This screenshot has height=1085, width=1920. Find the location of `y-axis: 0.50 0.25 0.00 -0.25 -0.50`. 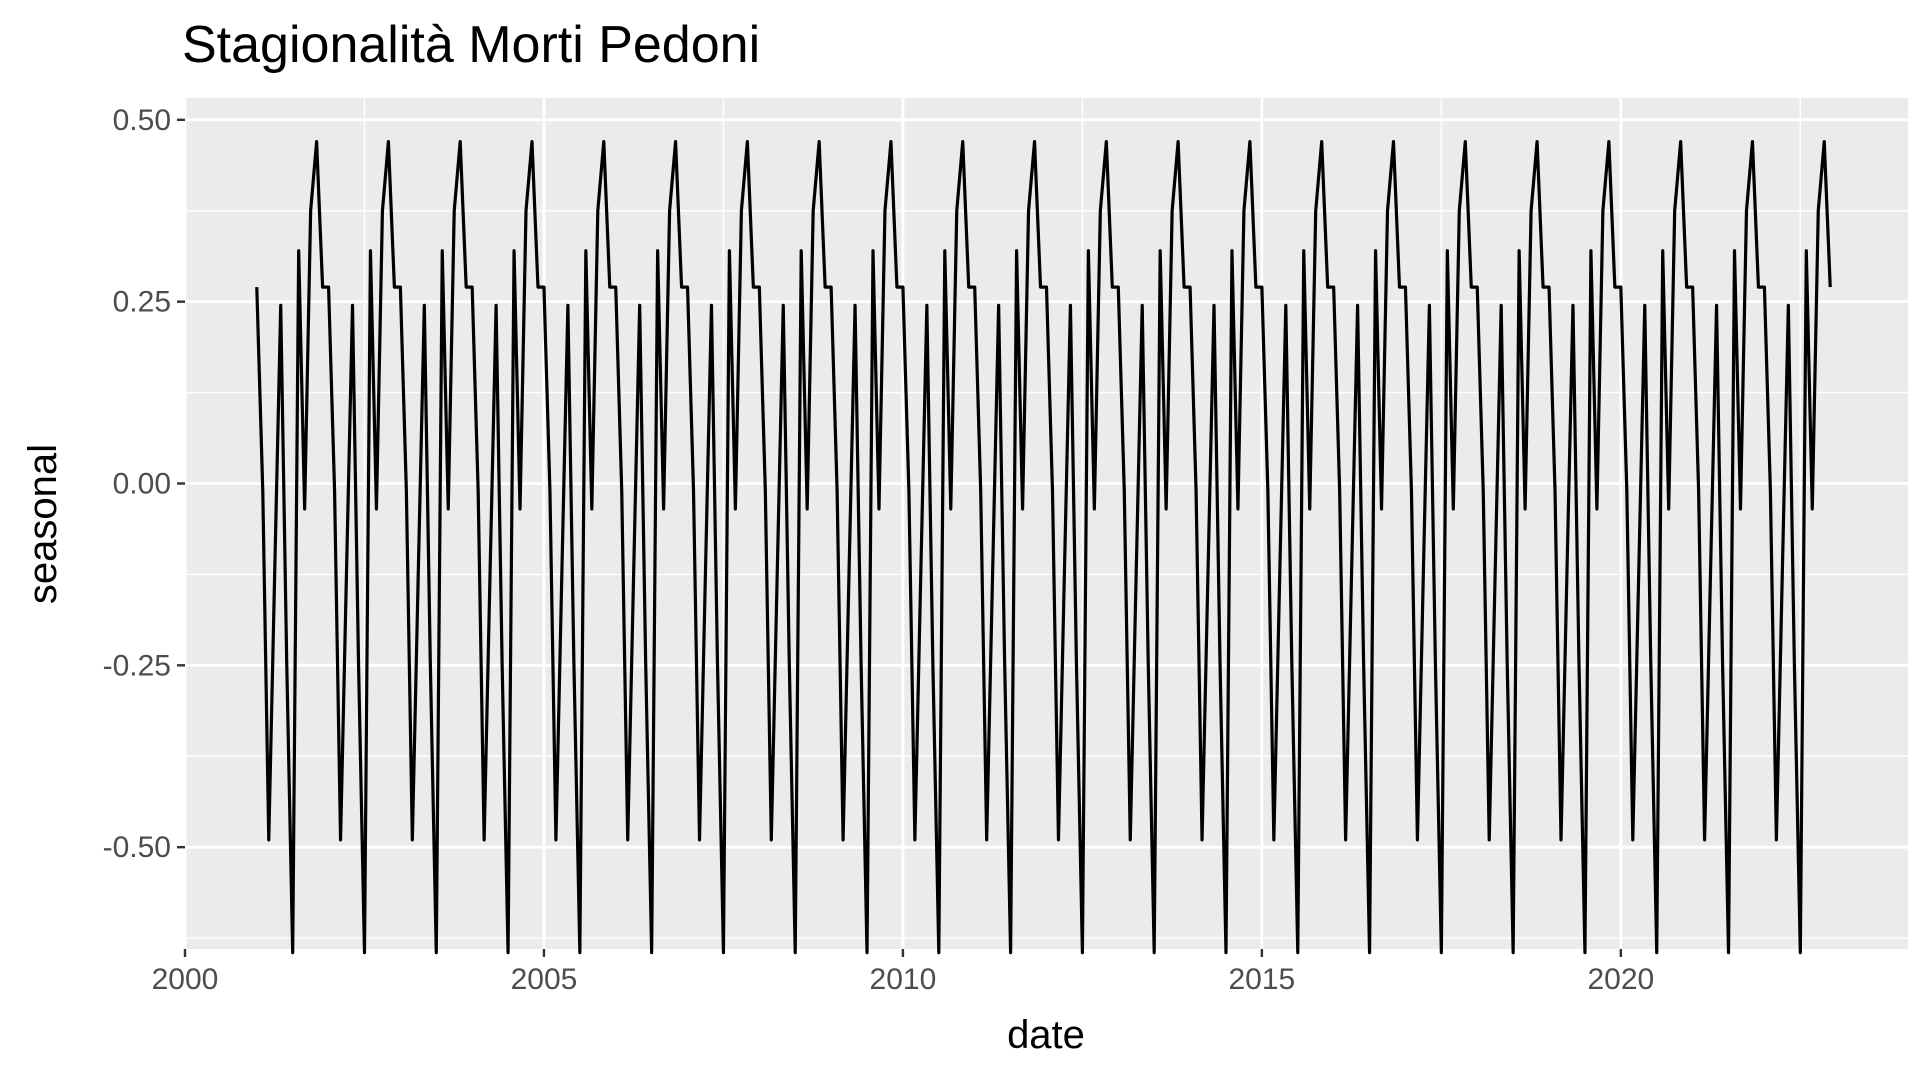

y-axis: 0.50 0.25 0.00 -0.25 -0.50 is located at coordinates (144, 484).